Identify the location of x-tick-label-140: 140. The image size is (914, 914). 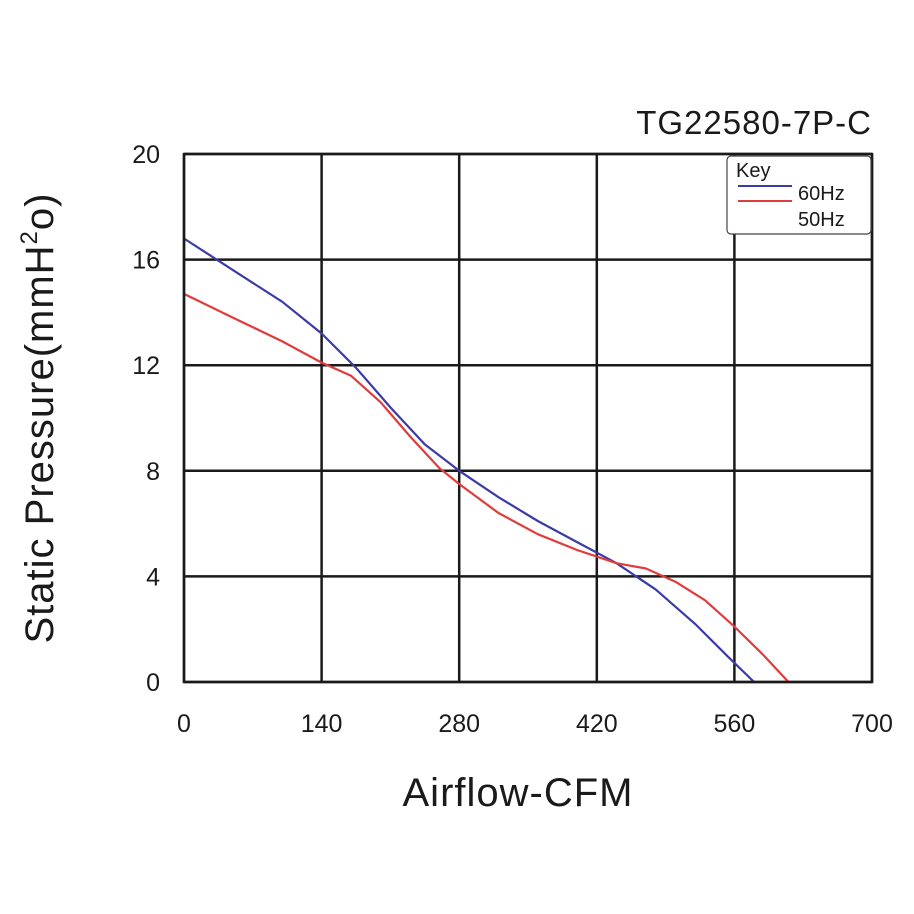
(322, 724).